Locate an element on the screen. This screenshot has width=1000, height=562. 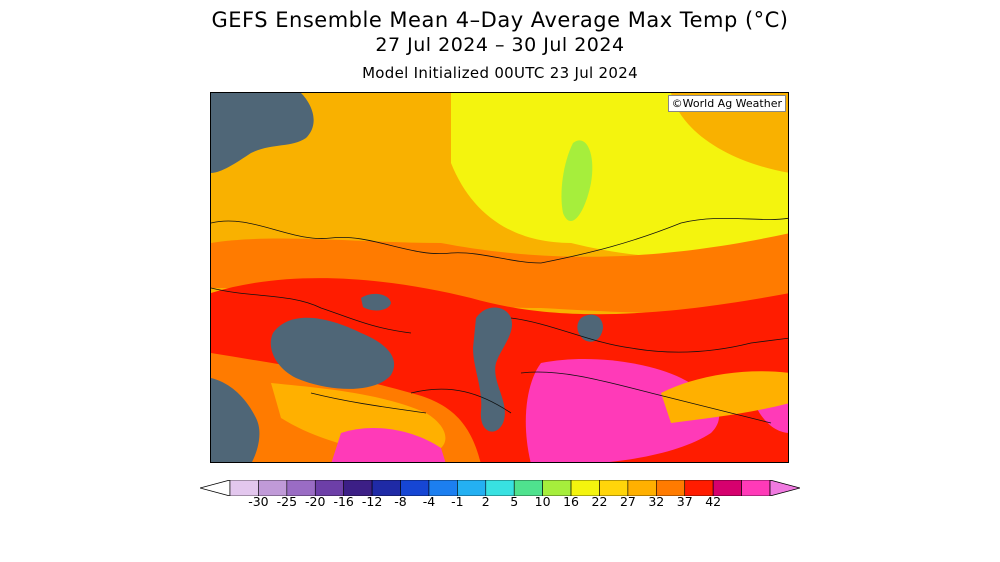
colorbar-tick-label: 42 is located at coordinates (713, 501).